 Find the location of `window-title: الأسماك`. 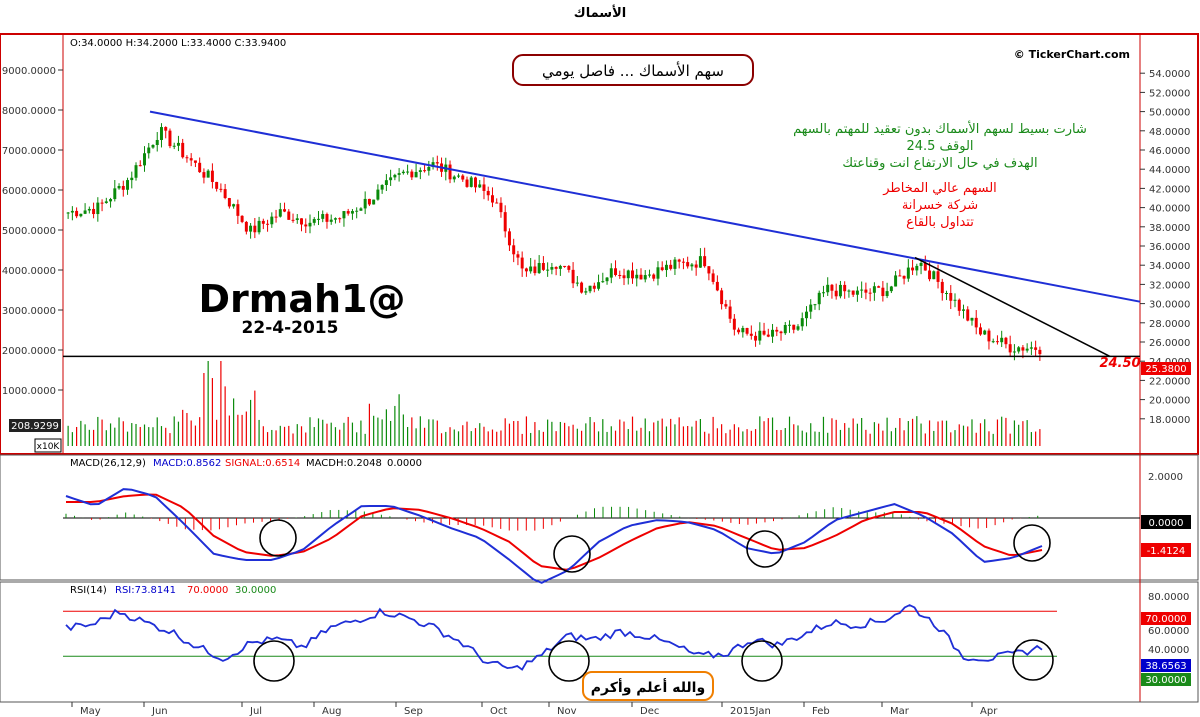

window-title: الأسماك is located at coordinates (600, 13).